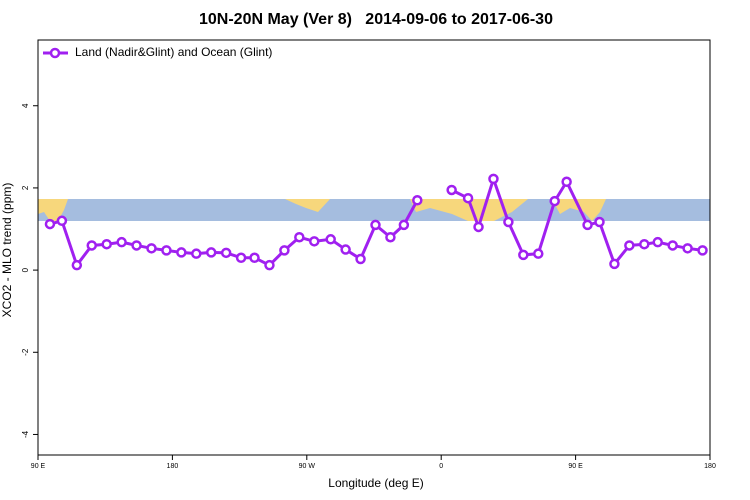 Image resolution: width=750 pixels, height=500 pixels. I want to click on x-axis-label: Longitude (deg E), so click(375, 483).